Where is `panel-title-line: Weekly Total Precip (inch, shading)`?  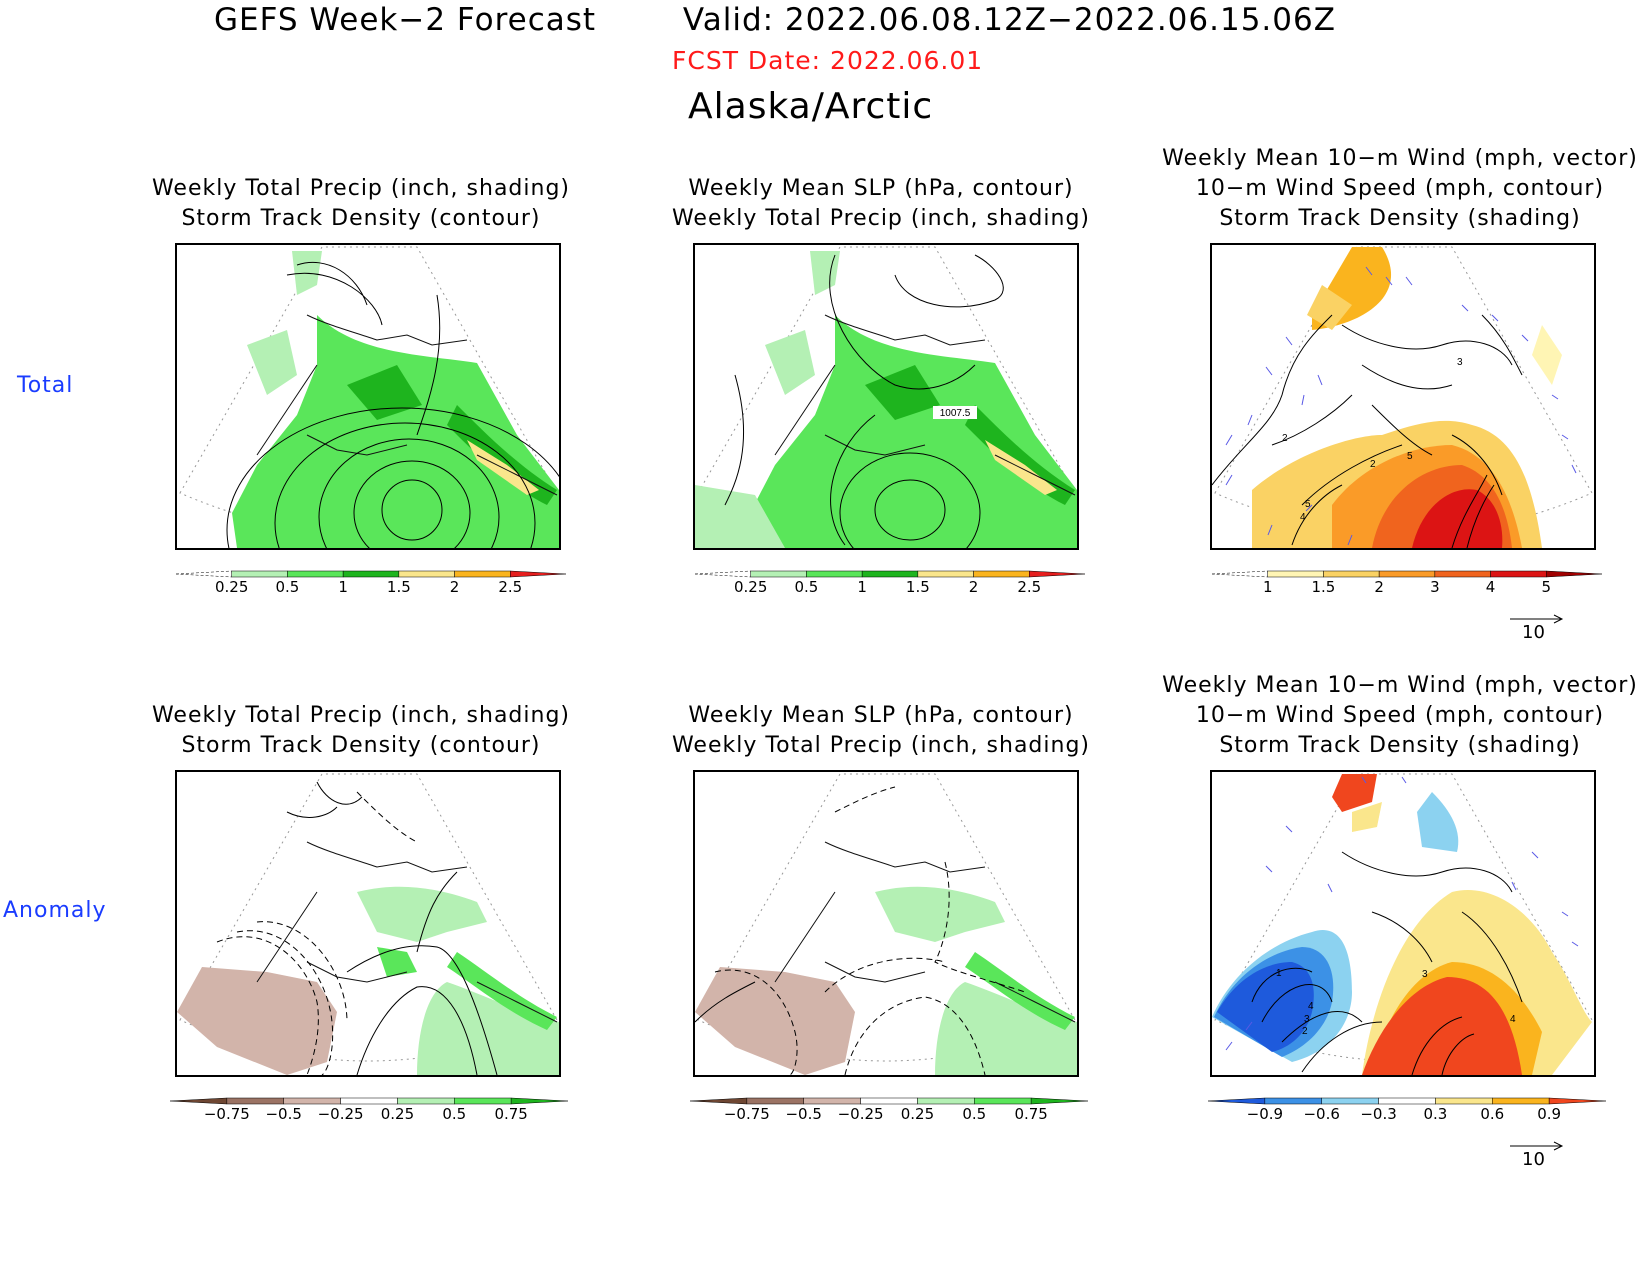 panel-title-line: Weekly Total Precip (inch, shading) is located at coordinates (361, 715).